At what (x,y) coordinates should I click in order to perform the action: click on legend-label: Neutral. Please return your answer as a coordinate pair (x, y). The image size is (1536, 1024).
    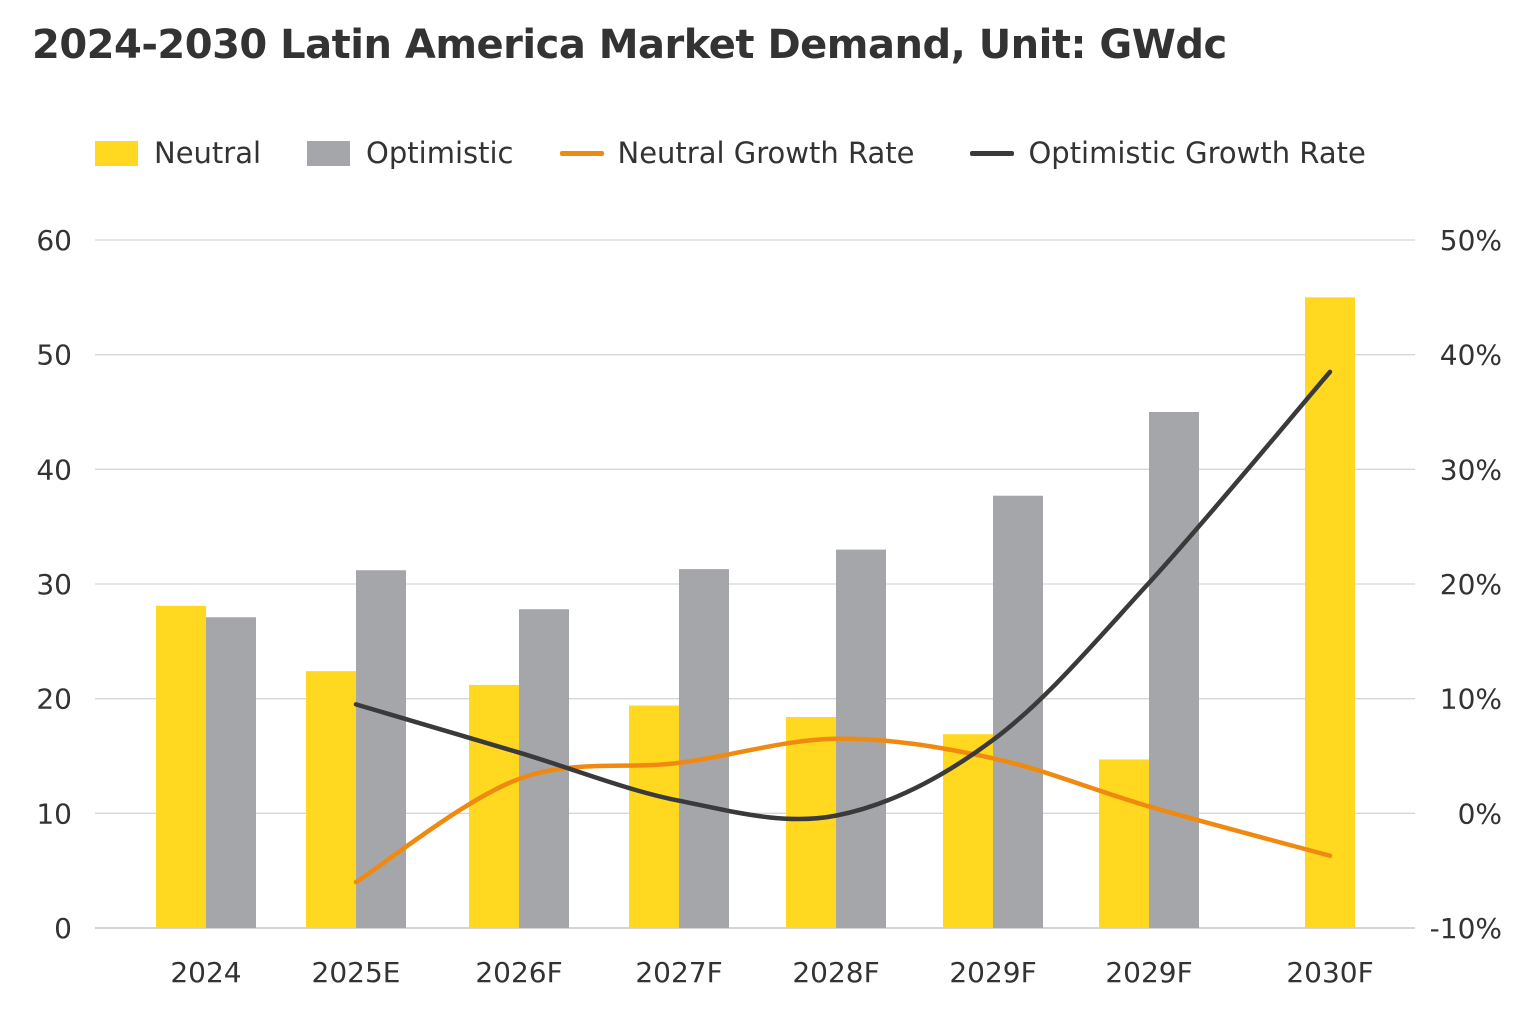
    Looking at the image, I should click on (208, 153).